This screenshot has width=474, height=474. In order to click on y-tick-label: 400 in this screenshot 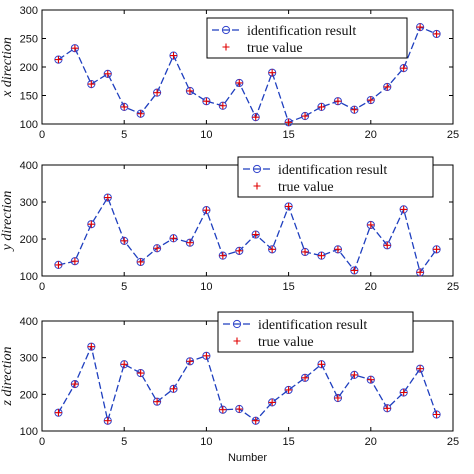, I will do `click(29, 166)`.